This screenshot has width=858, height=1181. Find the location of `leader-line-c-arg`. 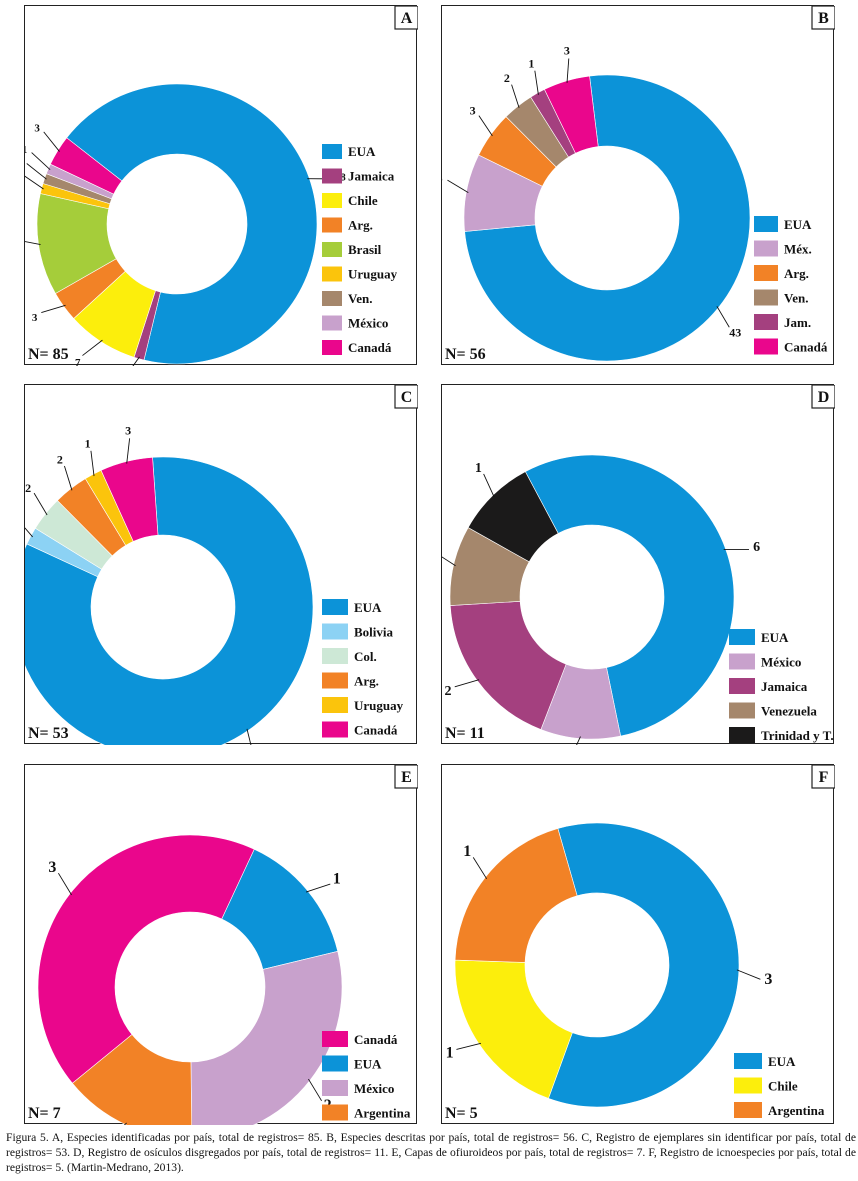

leader-line-c-arg is located at coordinates (68, 478).